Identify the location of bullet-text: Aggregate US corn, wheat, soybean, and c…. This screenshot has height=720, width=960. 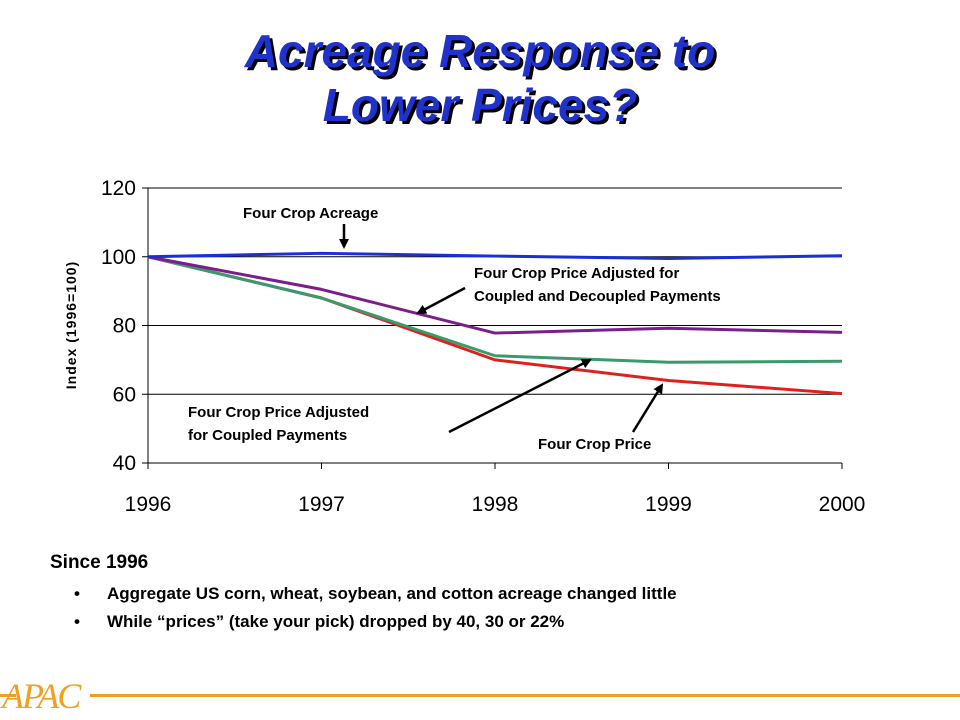
(392, 593).